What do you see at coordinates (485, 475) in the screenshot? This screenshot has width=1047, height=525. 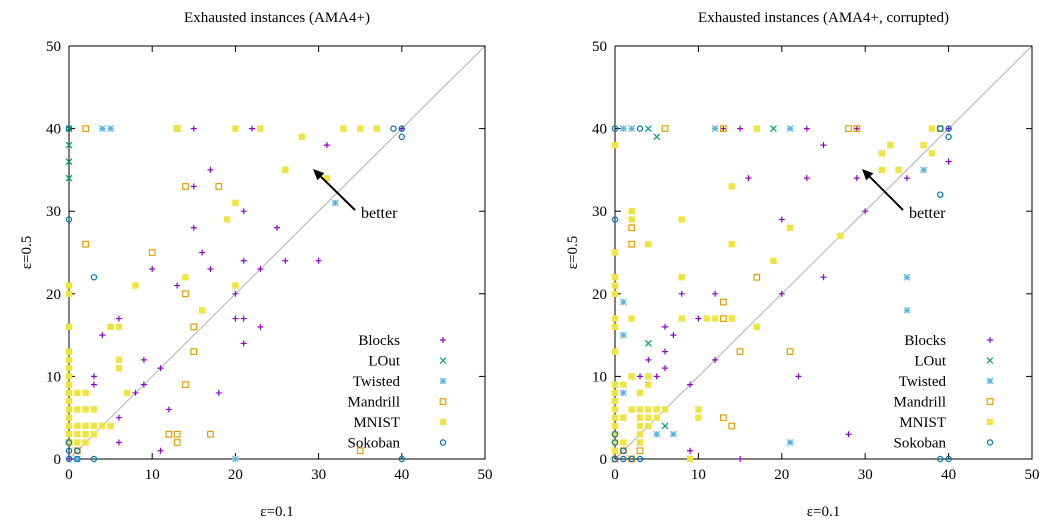 I see `x-tick-label: 50` at bounding box center [485, 475].